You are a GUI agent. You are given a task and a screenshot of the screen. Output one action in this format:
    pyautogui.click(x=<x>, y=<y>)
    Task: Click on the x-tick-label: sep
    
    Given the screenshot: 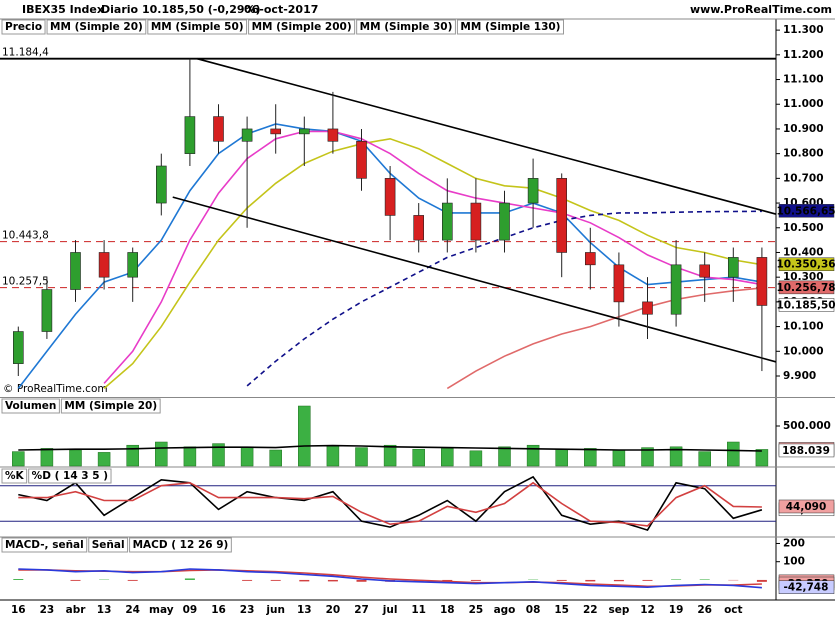 What is the action you would take?
    pyautogui.click(x=618, y=610)
    